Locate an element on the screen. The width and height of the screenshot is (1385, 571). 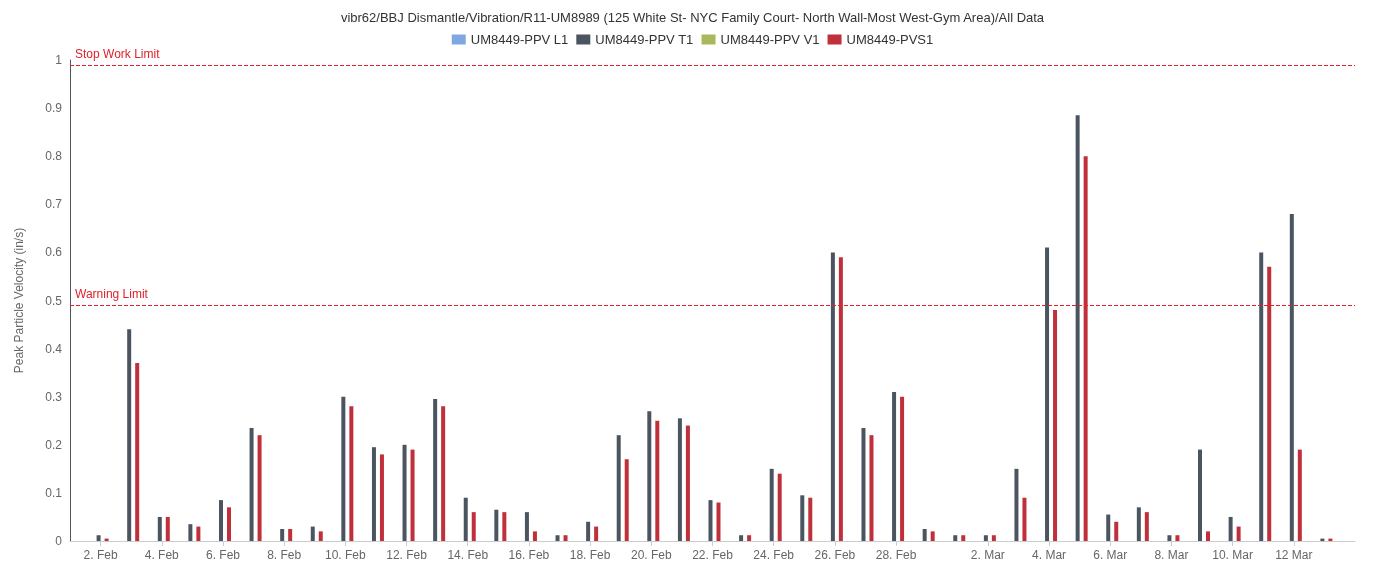
ref-line-label: Stop Work Limit is located at coordinates (118, 53).